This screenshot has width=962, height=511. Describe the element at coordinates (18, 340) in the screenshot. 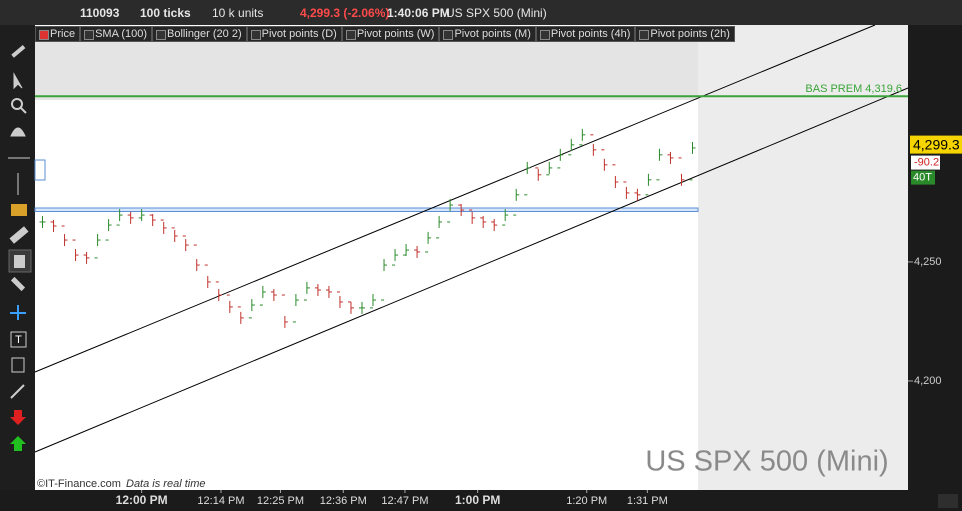

I see `svg-text: T` at that location.